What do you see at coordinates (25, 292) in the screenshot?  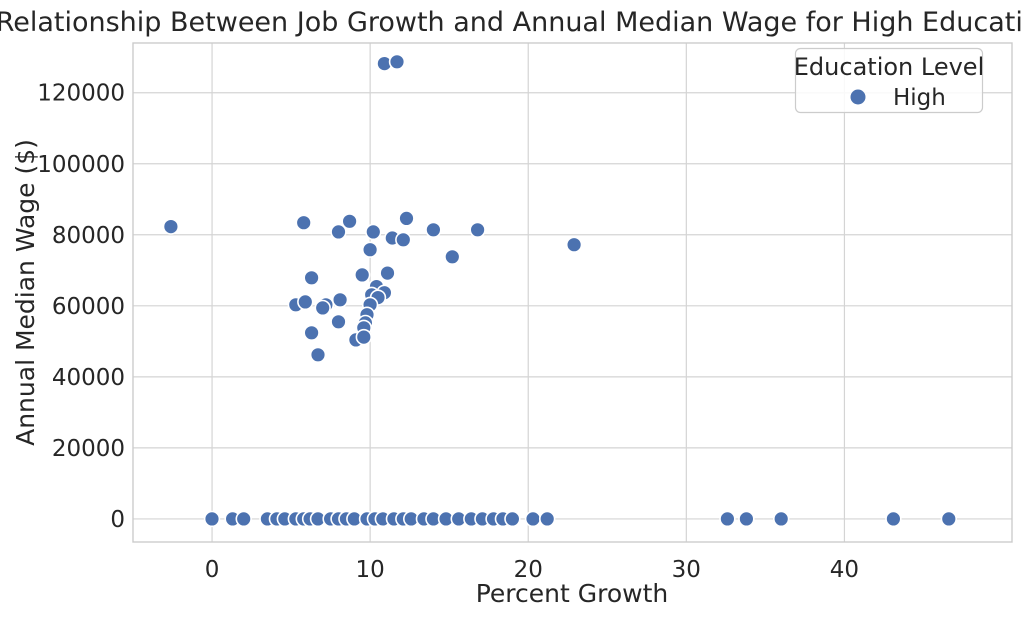 I see `y-axis-label: Annual Median Wage ($)` at bounding box center [25, 292].